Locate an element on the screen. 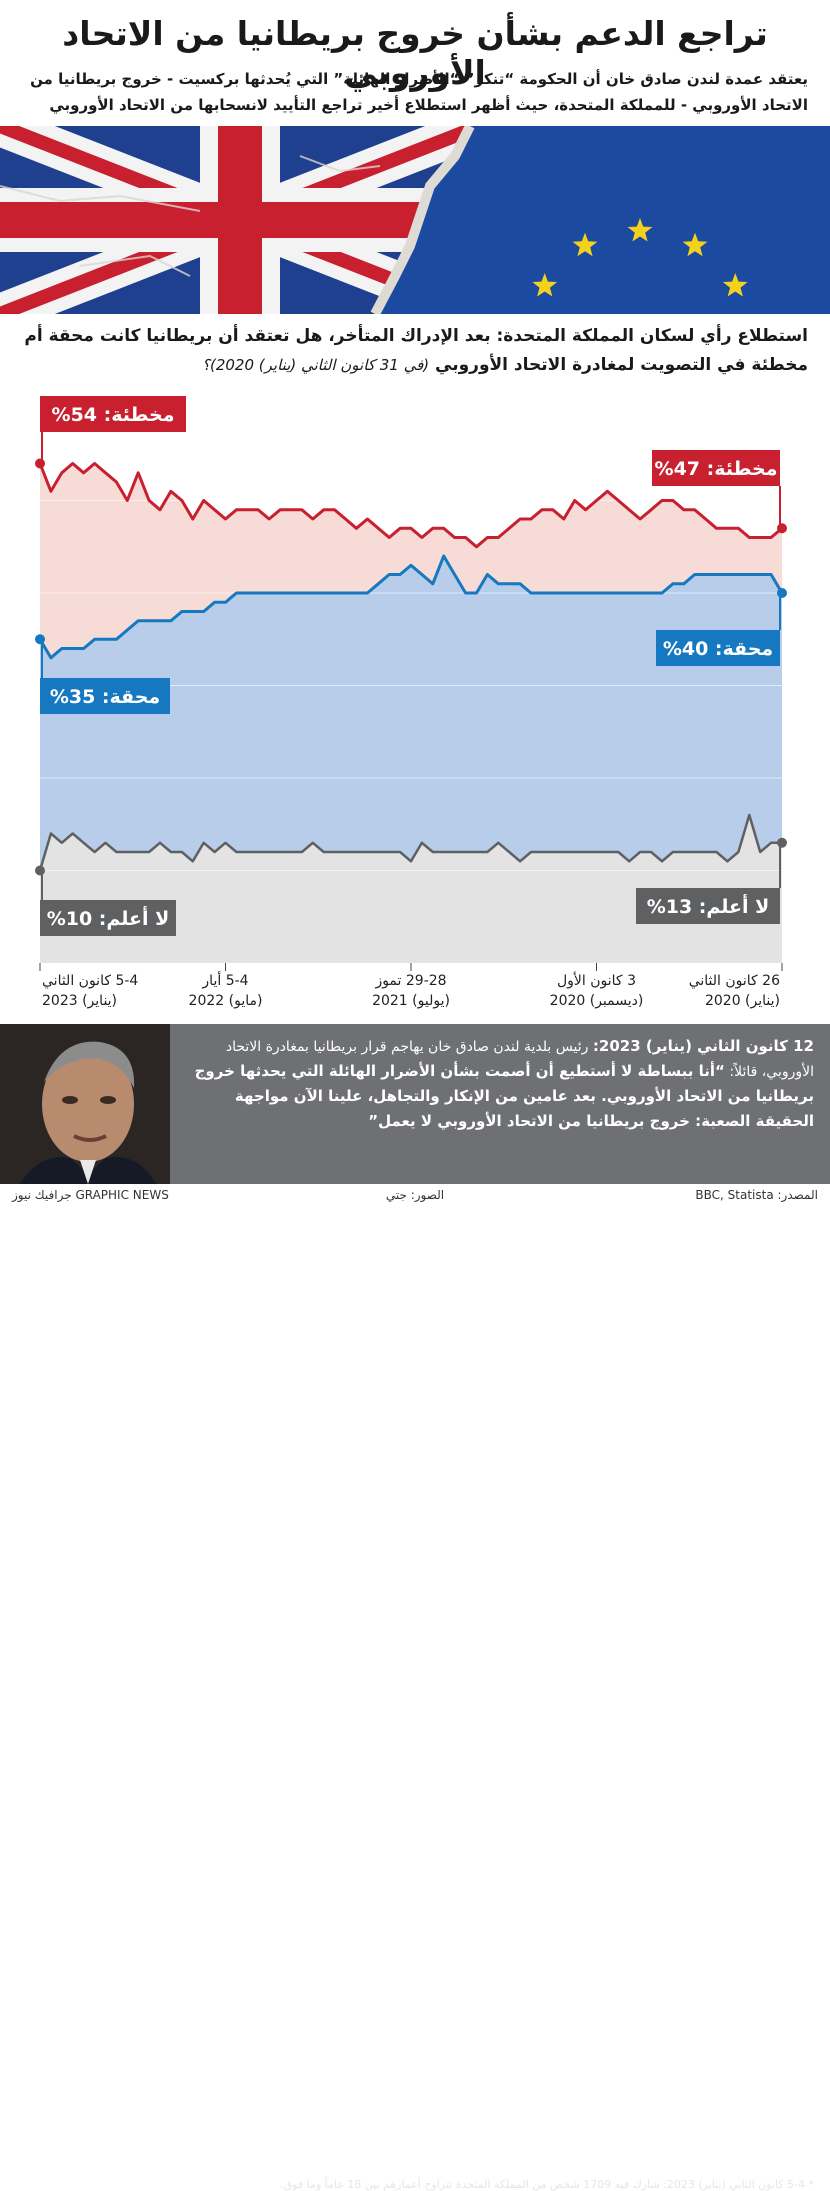 The image size is (830, 2191). sadiq-khan-photo is located at coordinates (85, 1104).